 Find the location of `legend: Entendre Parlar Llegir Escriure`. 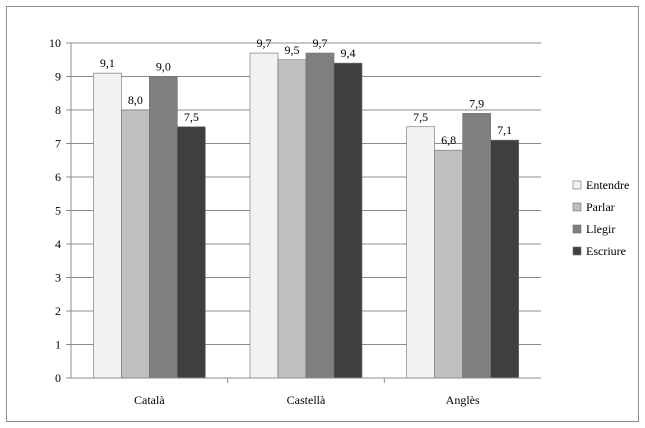

legend: Entendre Parlar Llegir Escriure is located at coordinates (600, 218).